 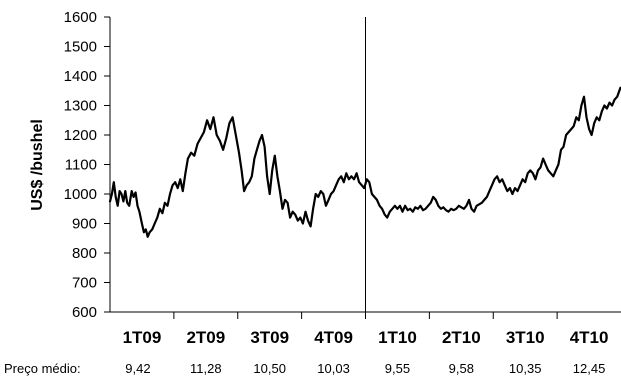 I want to click on quarter-label: 1T09, so click(x=142, y=337).